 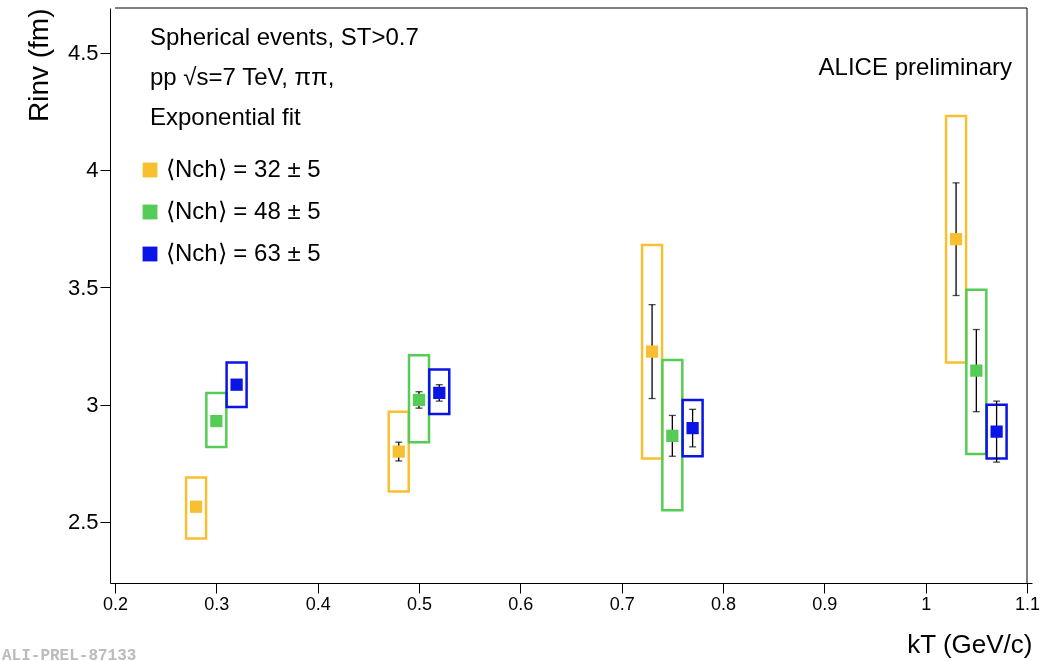 What do you see at coordinates (69, 654) in the screenshot?
I see `text: ALI-PREL-87133` at bounding box center [69, 654].